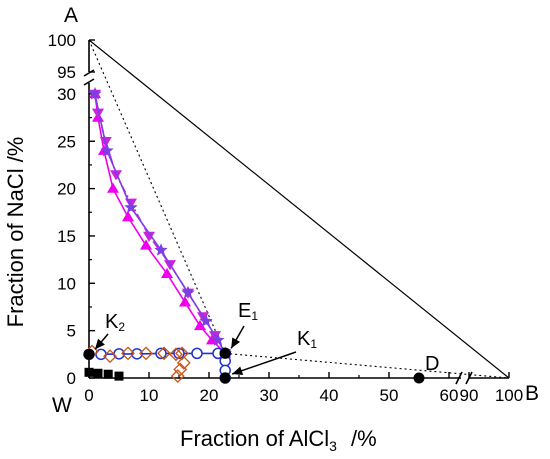 Image resolution: width=550 pixels, height=459 pixels. I want to click on point-label-k2: K2, so click(115, 322).